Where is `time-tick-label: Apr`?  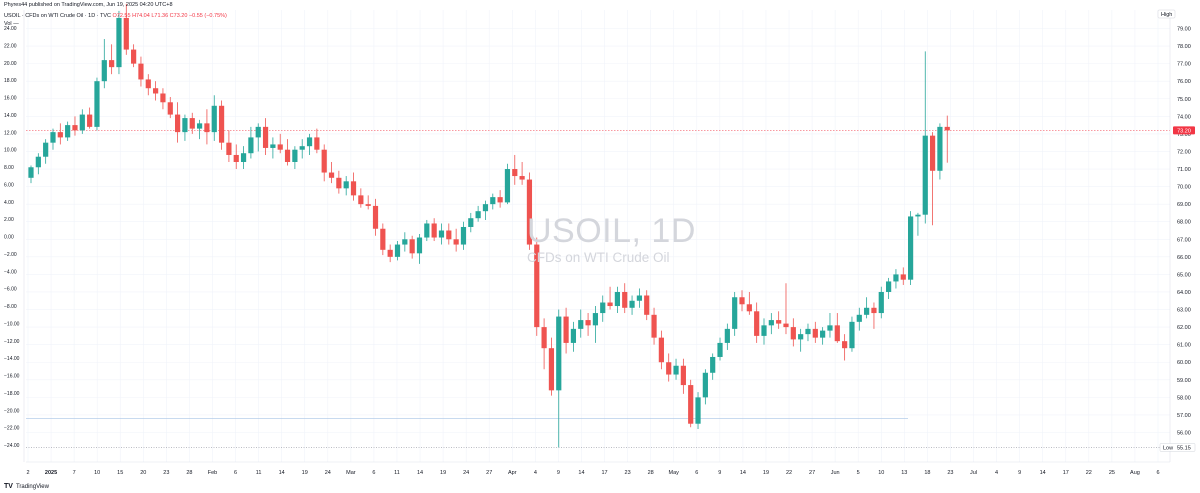
time-tick-label: Apr is located at coordinates (512, 473).